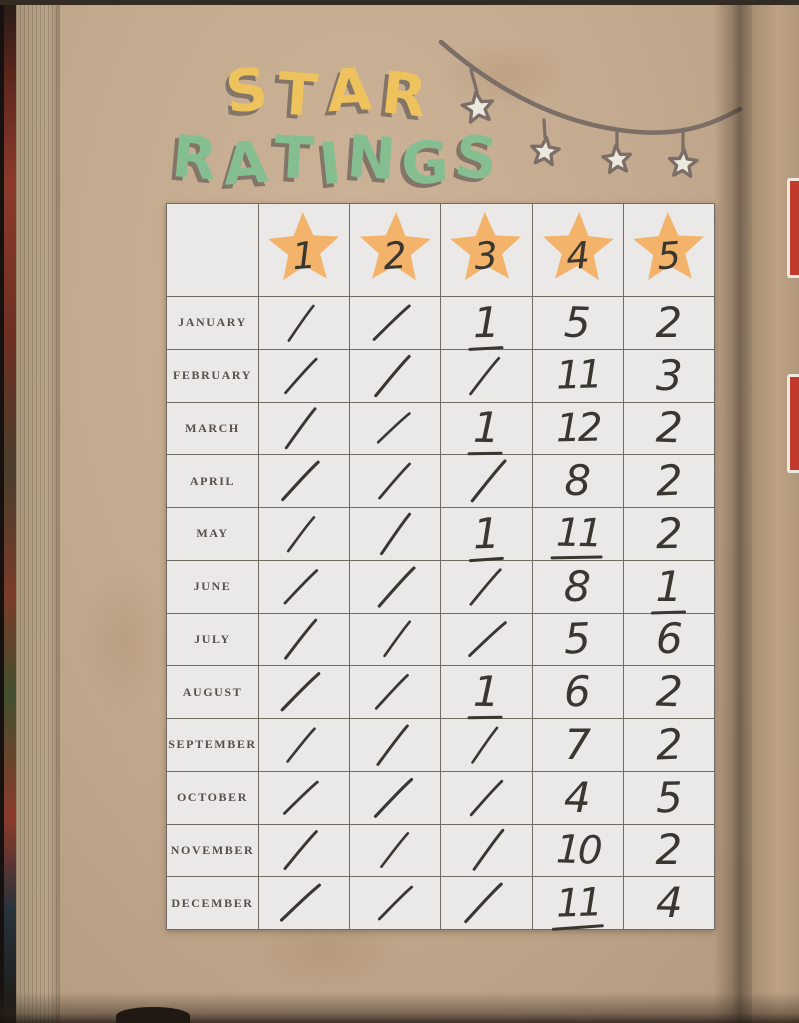 The image size is (799, 1023). I want to click on month-label-cell: AUGUST, so click(213, 692).